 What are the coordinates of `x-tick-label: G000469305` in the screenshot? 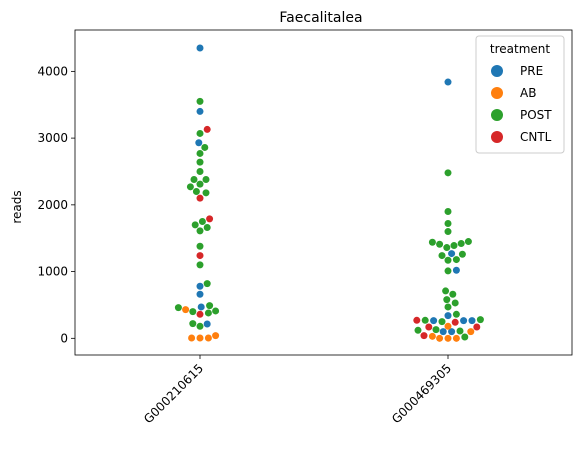 It's located at (421, 393).